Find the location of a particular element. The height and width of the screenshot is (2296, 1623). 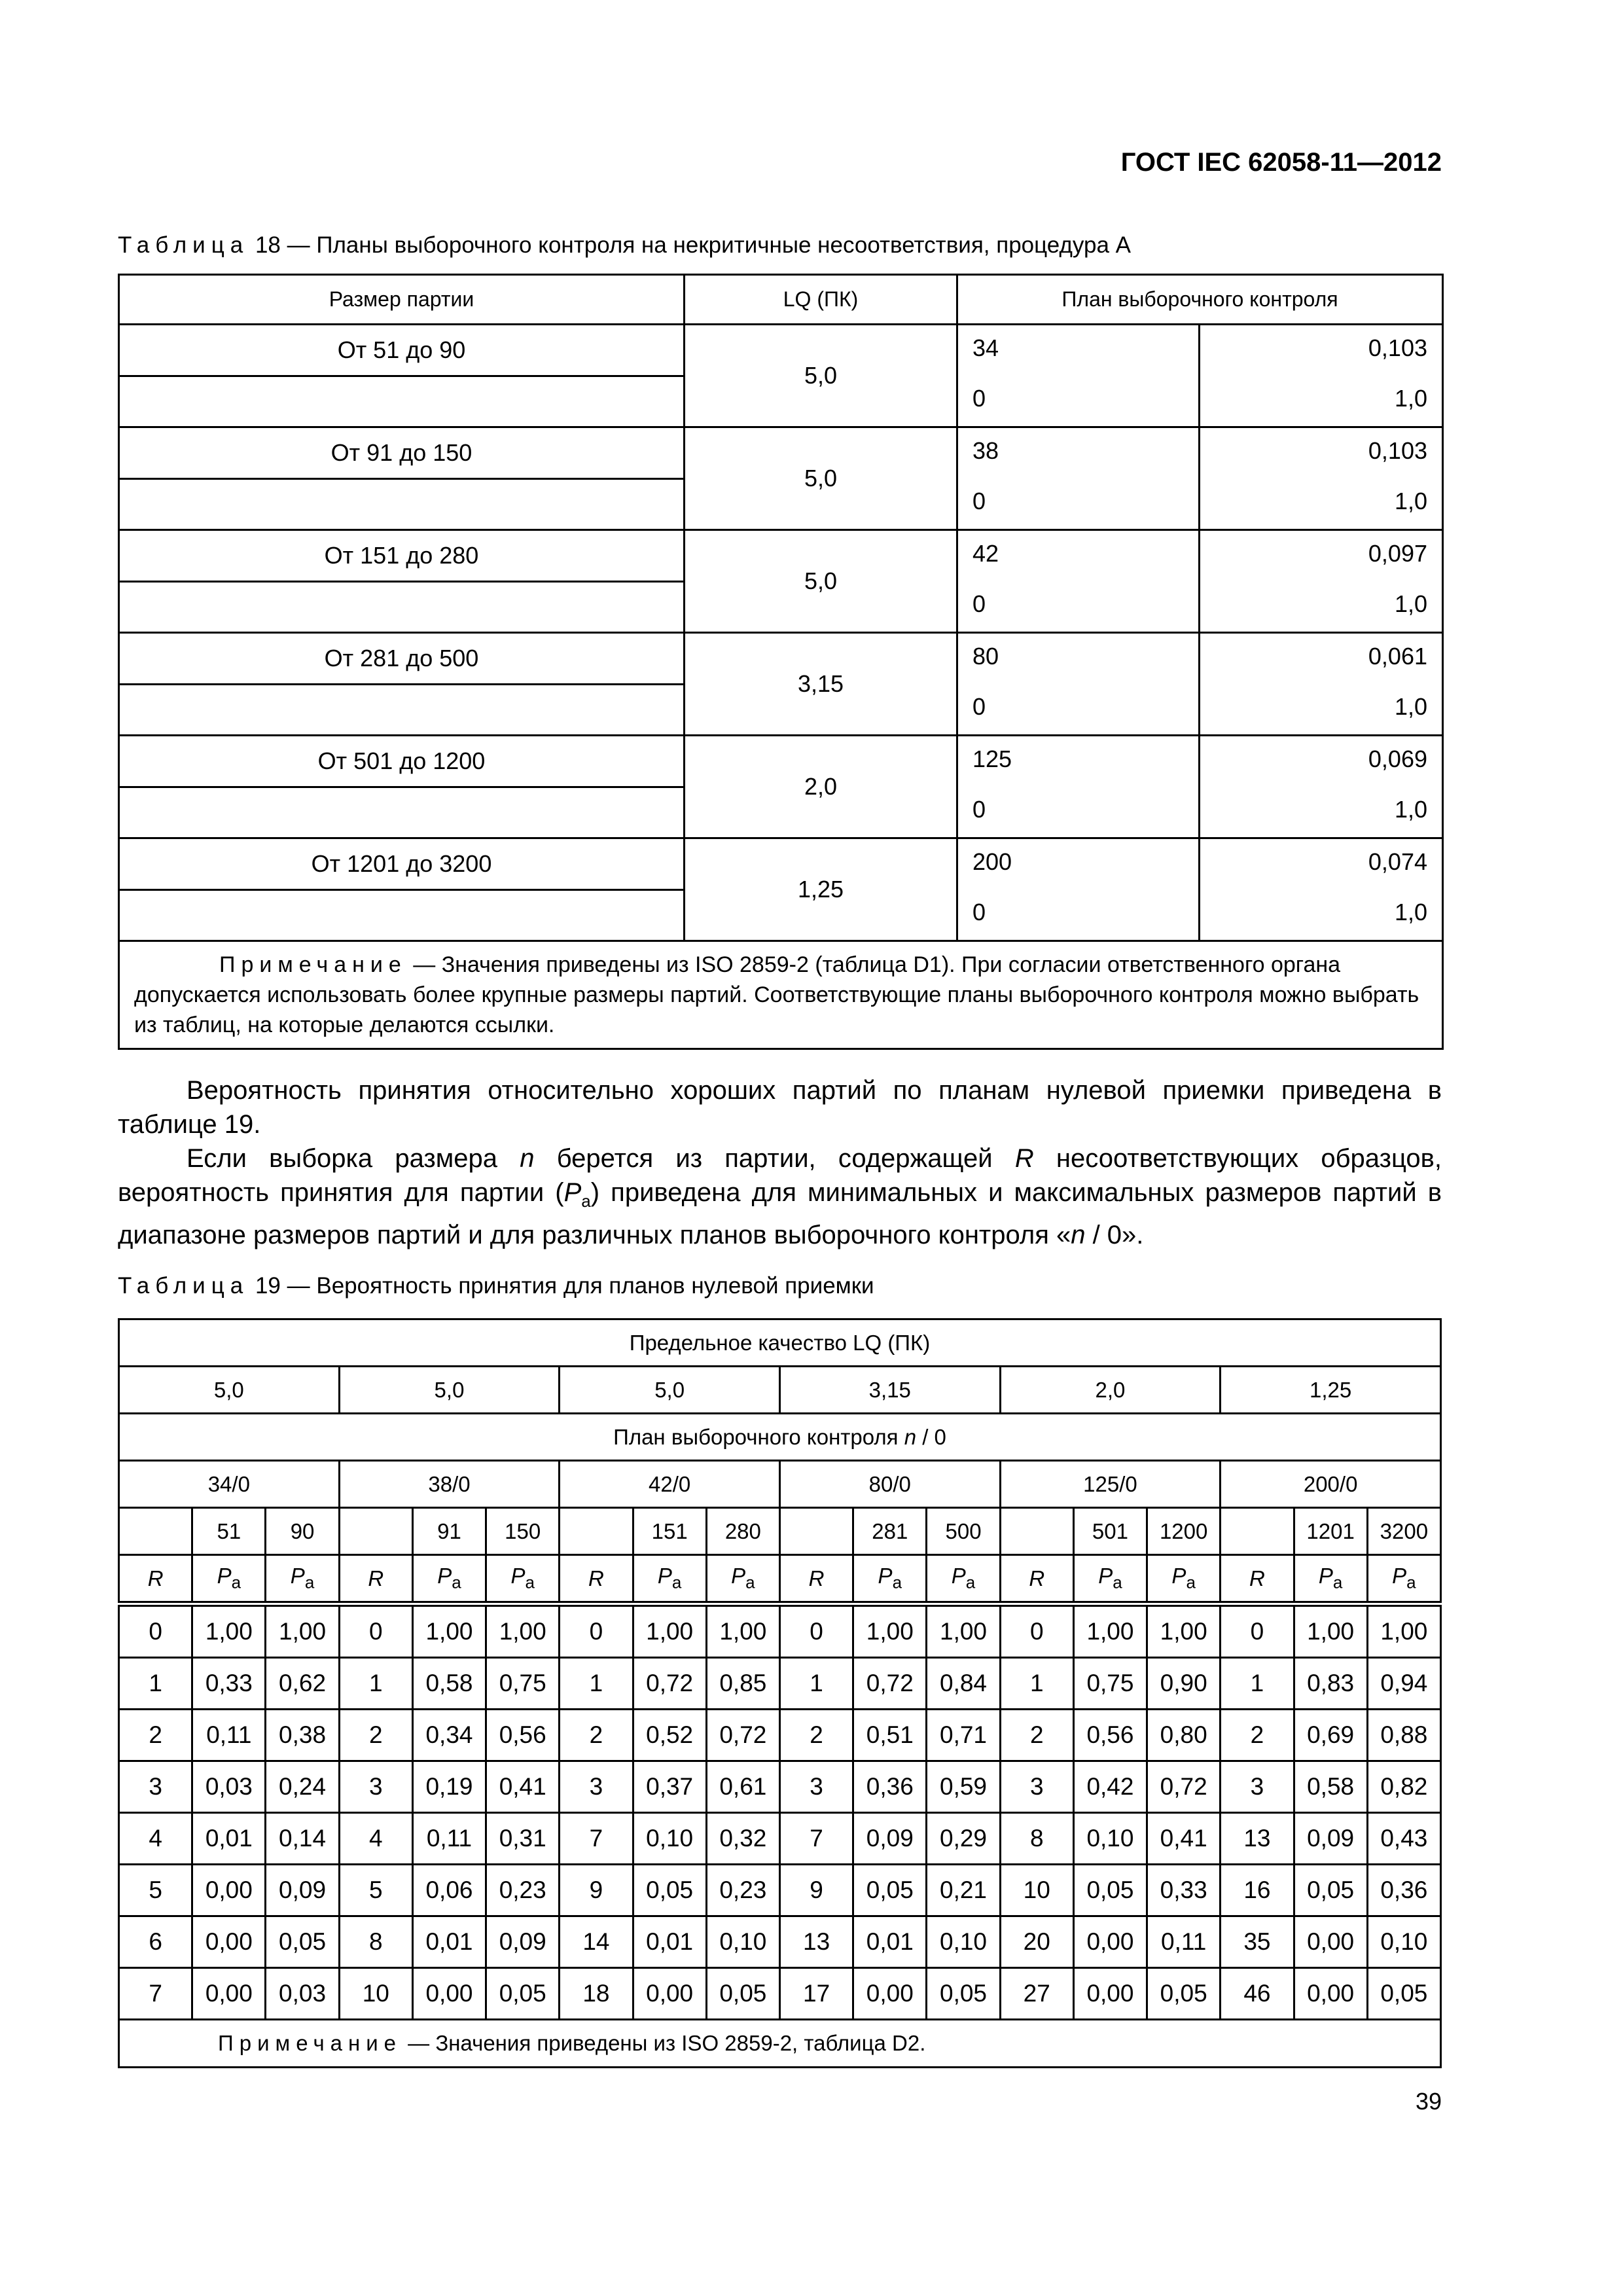

table-row: От 51 до 90 5,0 34 0 0,103 1,0 is located at coordinates (781, 376).